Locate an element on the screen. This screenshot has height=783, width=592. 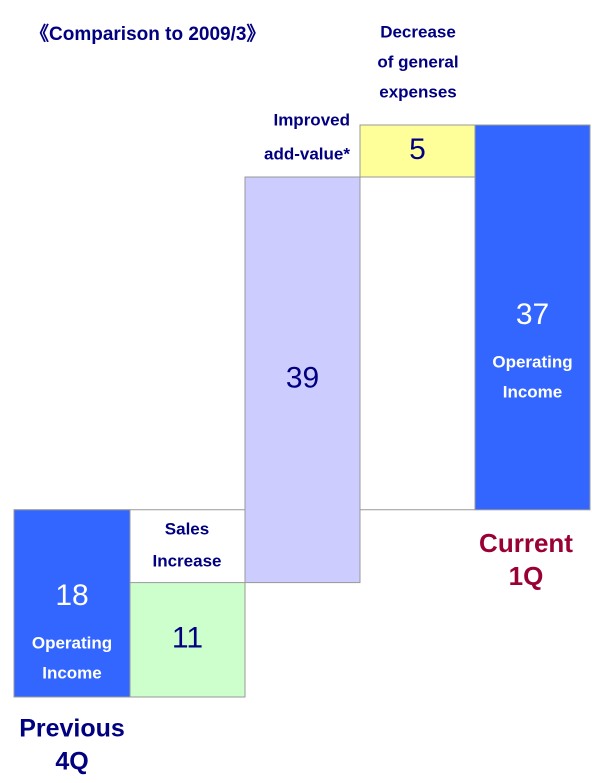
category-label: add-value* is located at coordinates (307, 153).